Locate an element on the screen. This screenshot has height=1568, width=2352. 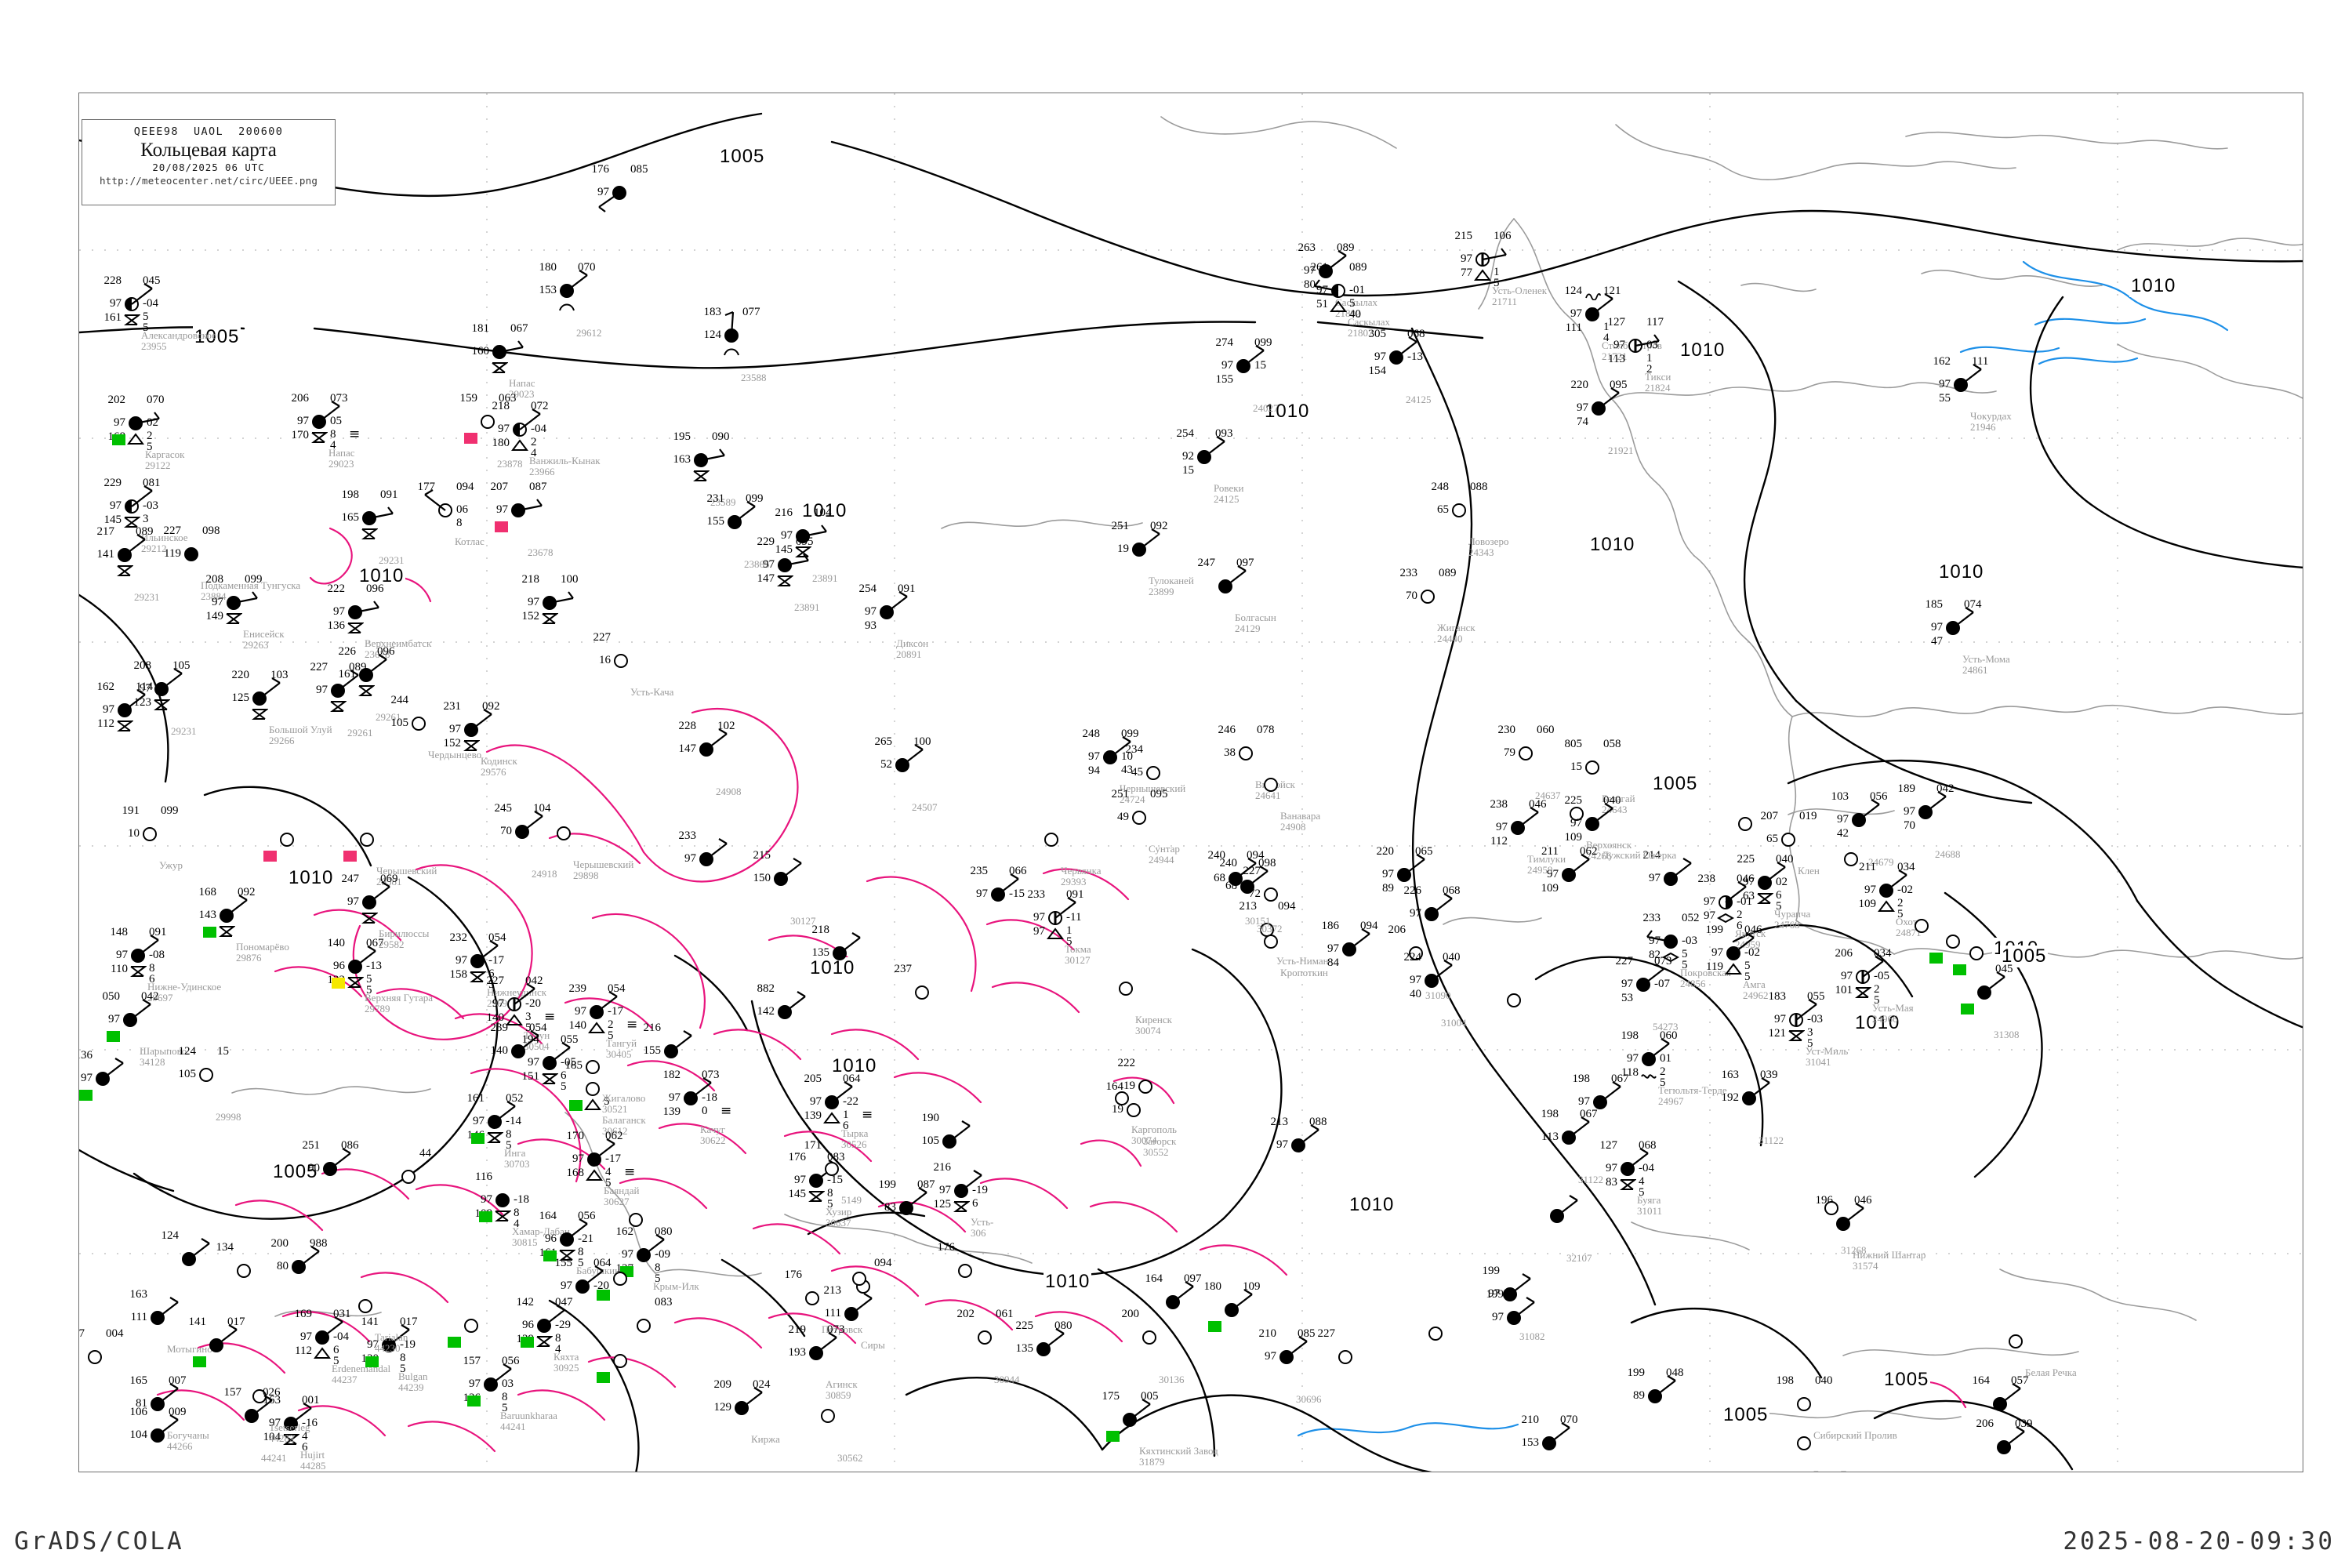
station-cloud-amount-value: 8 is located at coordinates (152, 968).